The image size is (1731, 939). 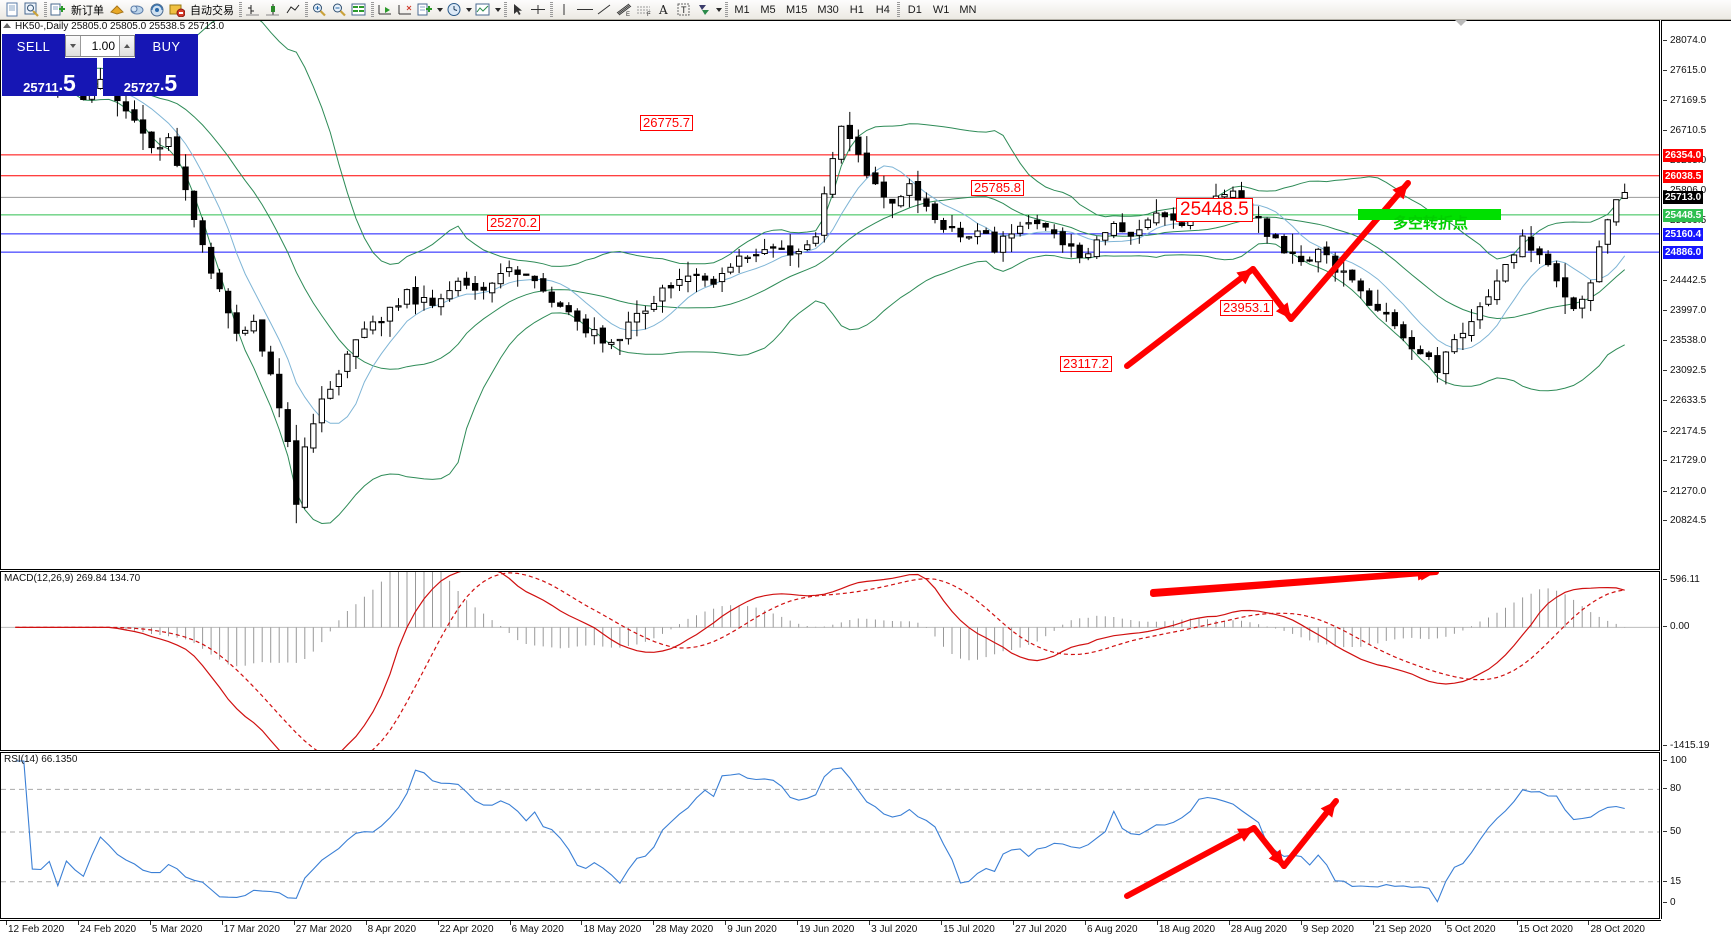 I want to click on price-annotation: 23953.1, so click(x=1246, y=308).